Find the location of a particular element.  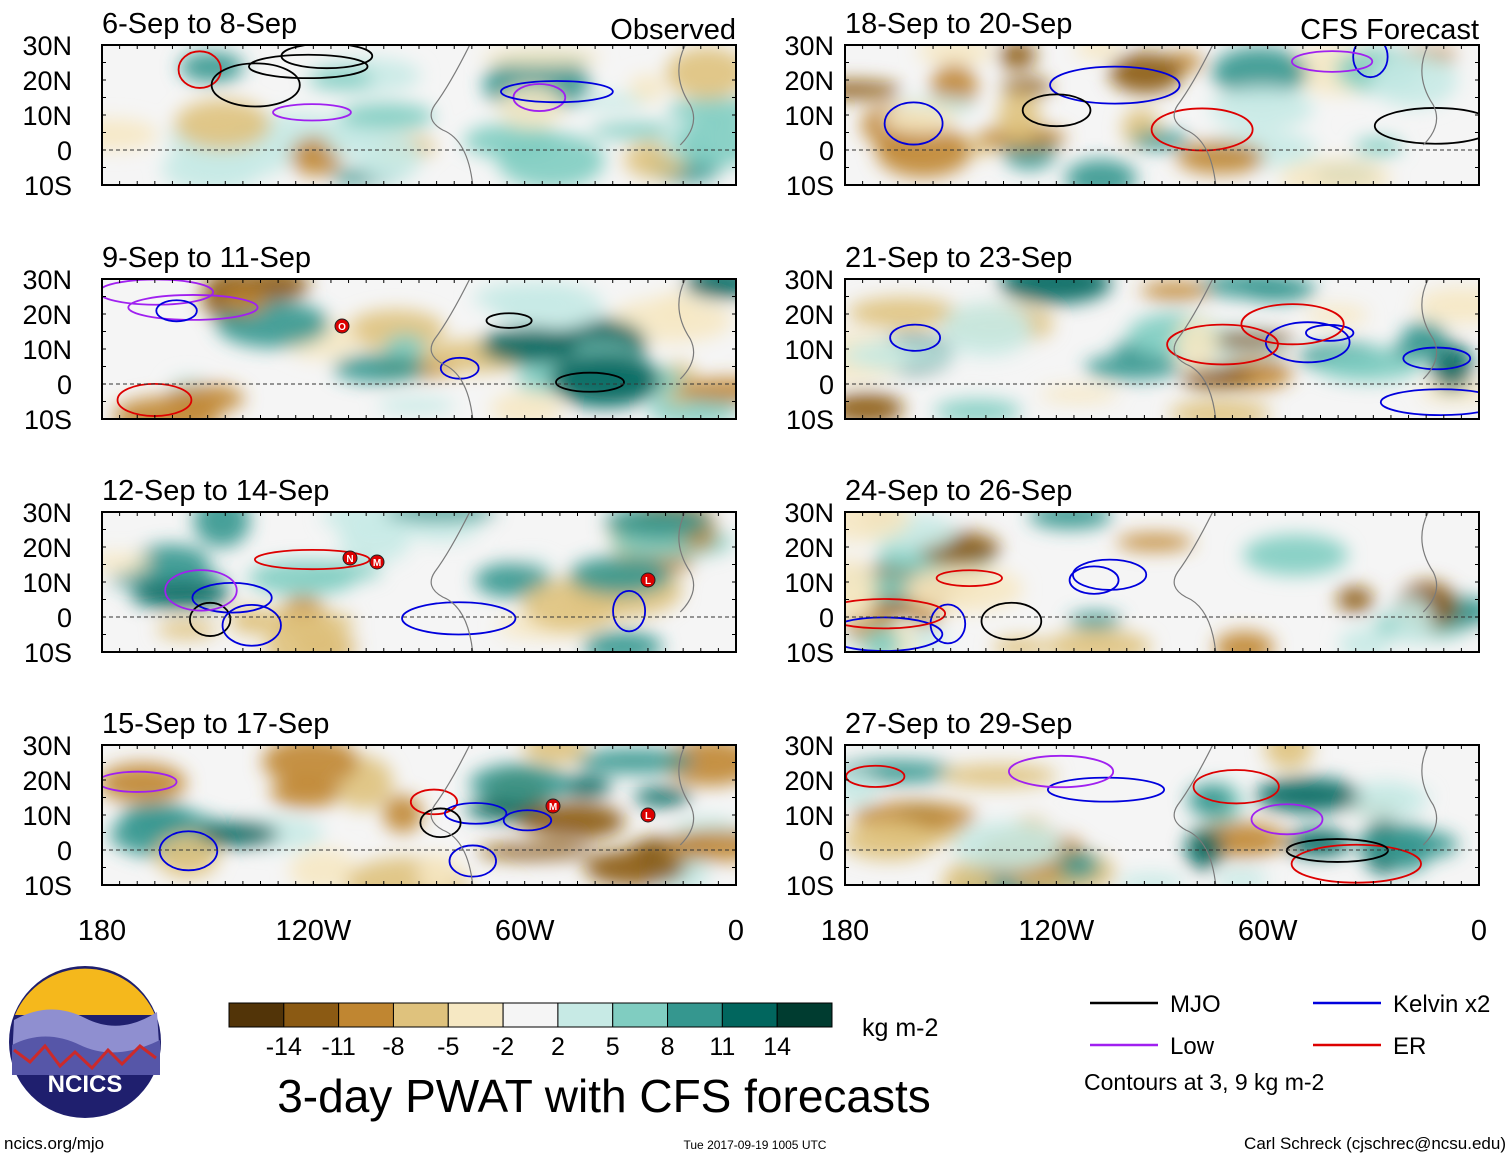

map-panel: 24-Sep to 26-Sep 30N 20N 10N 0 10S is located at coordinates (1132, 571).